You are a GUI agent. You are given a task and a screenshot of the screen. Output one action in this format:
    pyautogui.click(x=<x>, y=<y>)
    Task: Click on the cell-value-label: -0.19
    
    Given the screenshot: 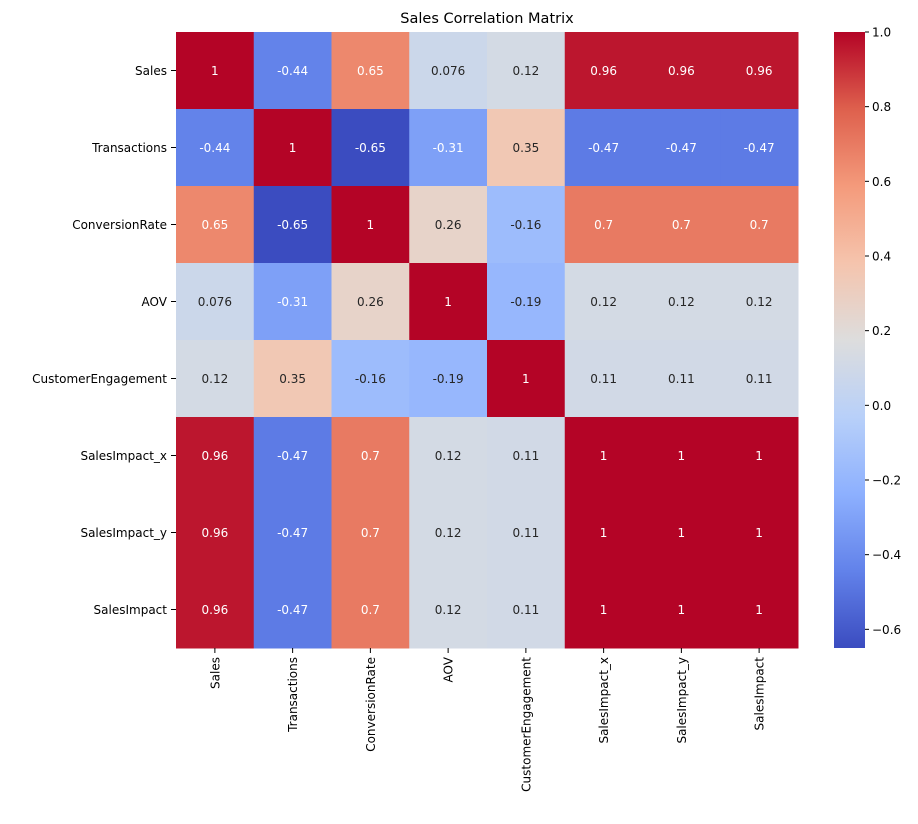 What is the action you would take?
    pyautogui.click(x=448, y=379)
    